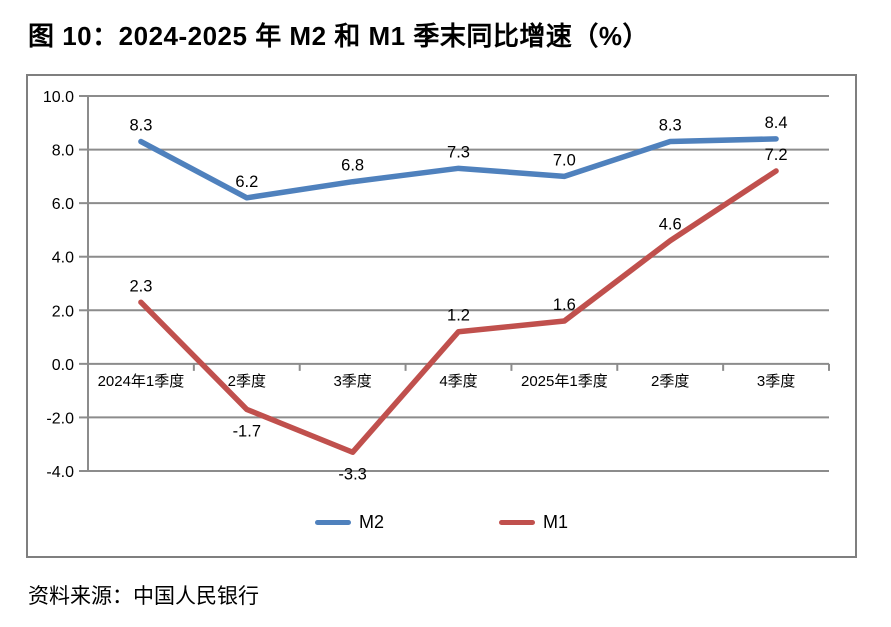 The image size is (891, 627). I want to click on y-tick-label: 8.0, so click(63, 151).